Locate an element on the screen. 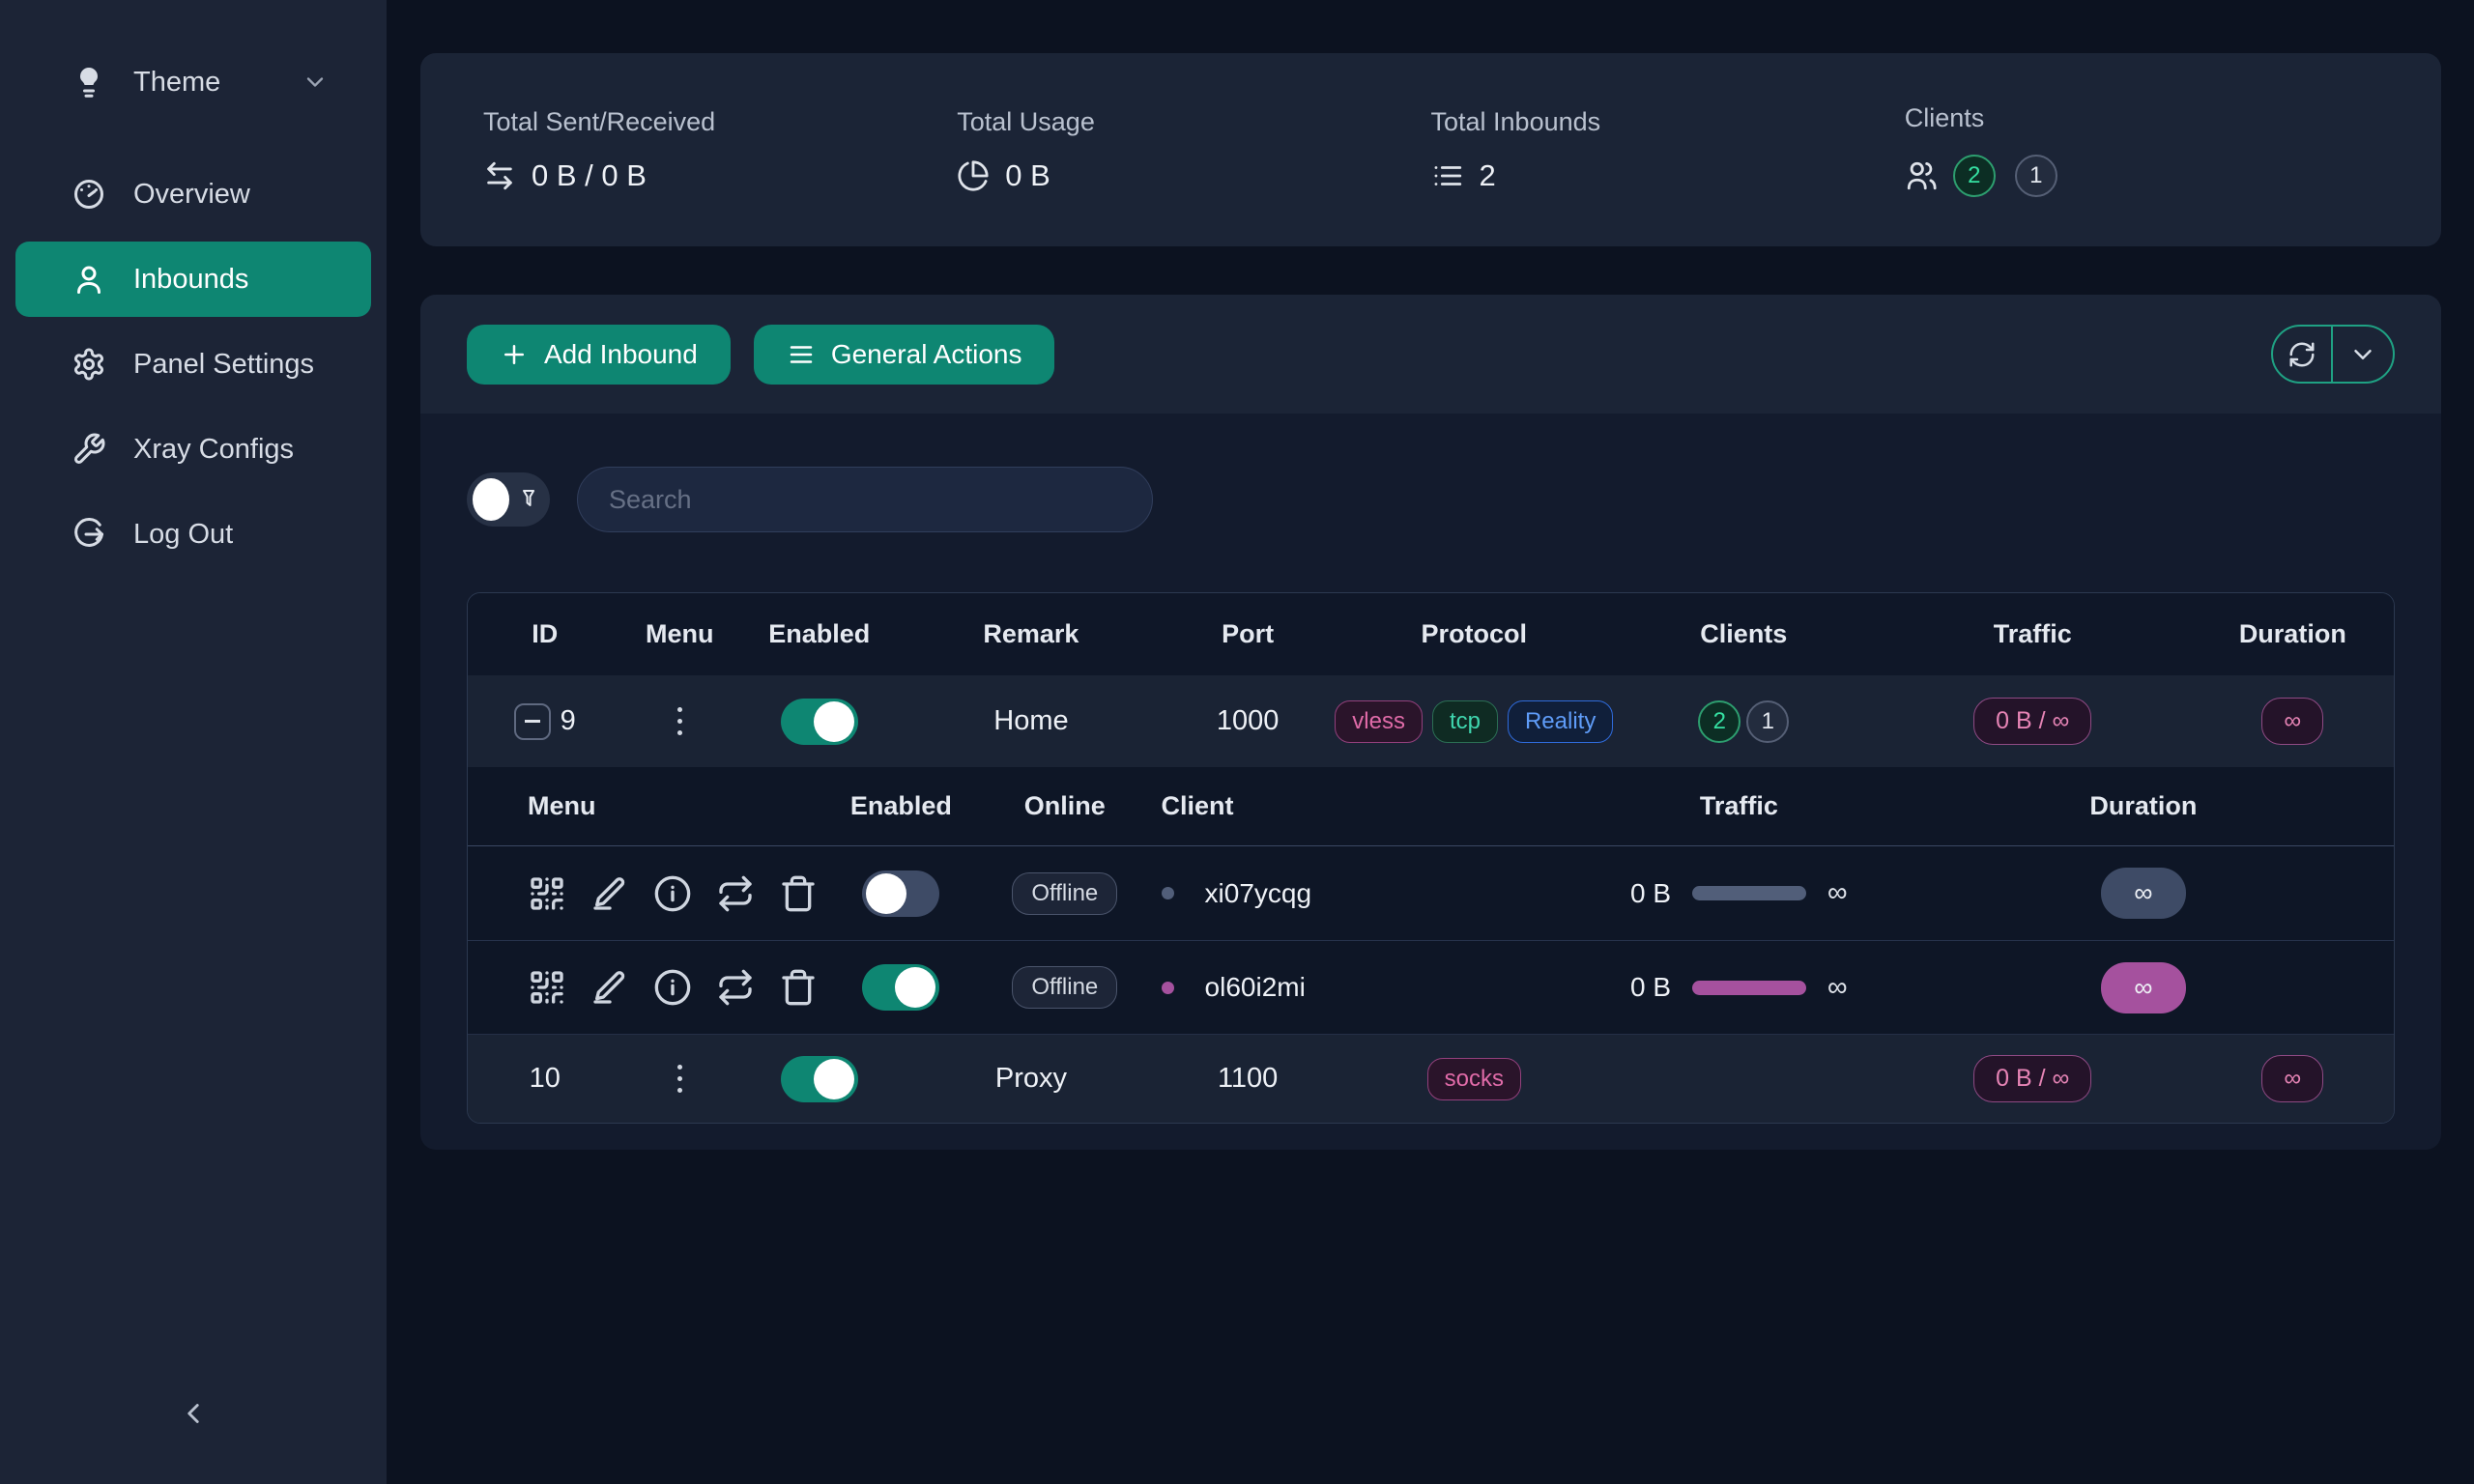 This screenshot has height=1484, width=2474. stat-value: 2 is located at coordinates (1487, 175).